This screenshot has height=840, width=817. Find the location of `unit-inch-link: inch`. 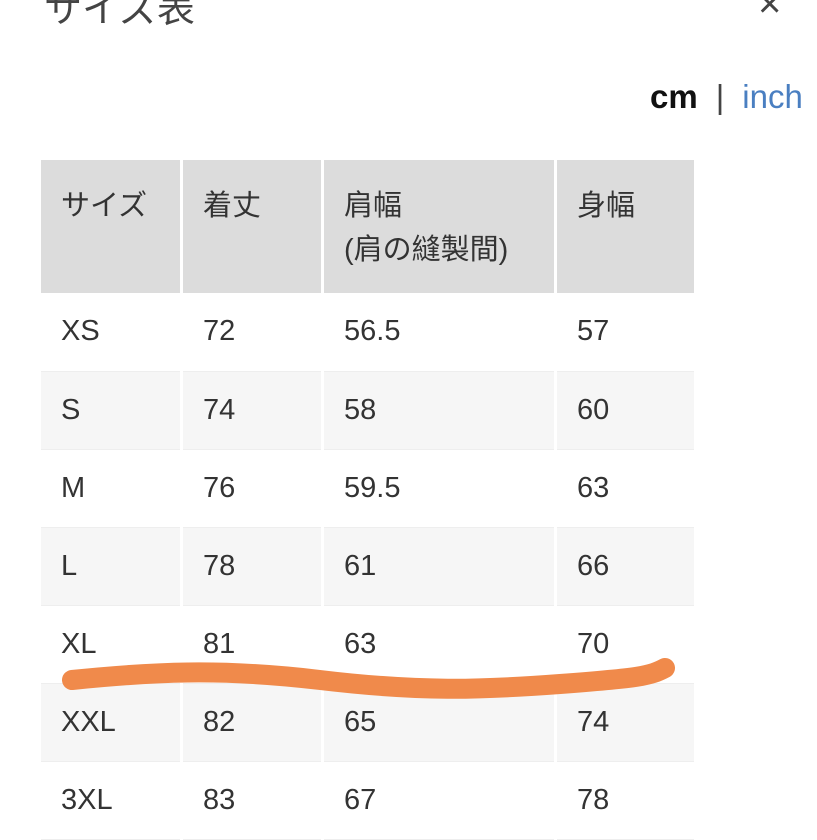

unit-inch-link: inch is located at coordinates (772, 96).